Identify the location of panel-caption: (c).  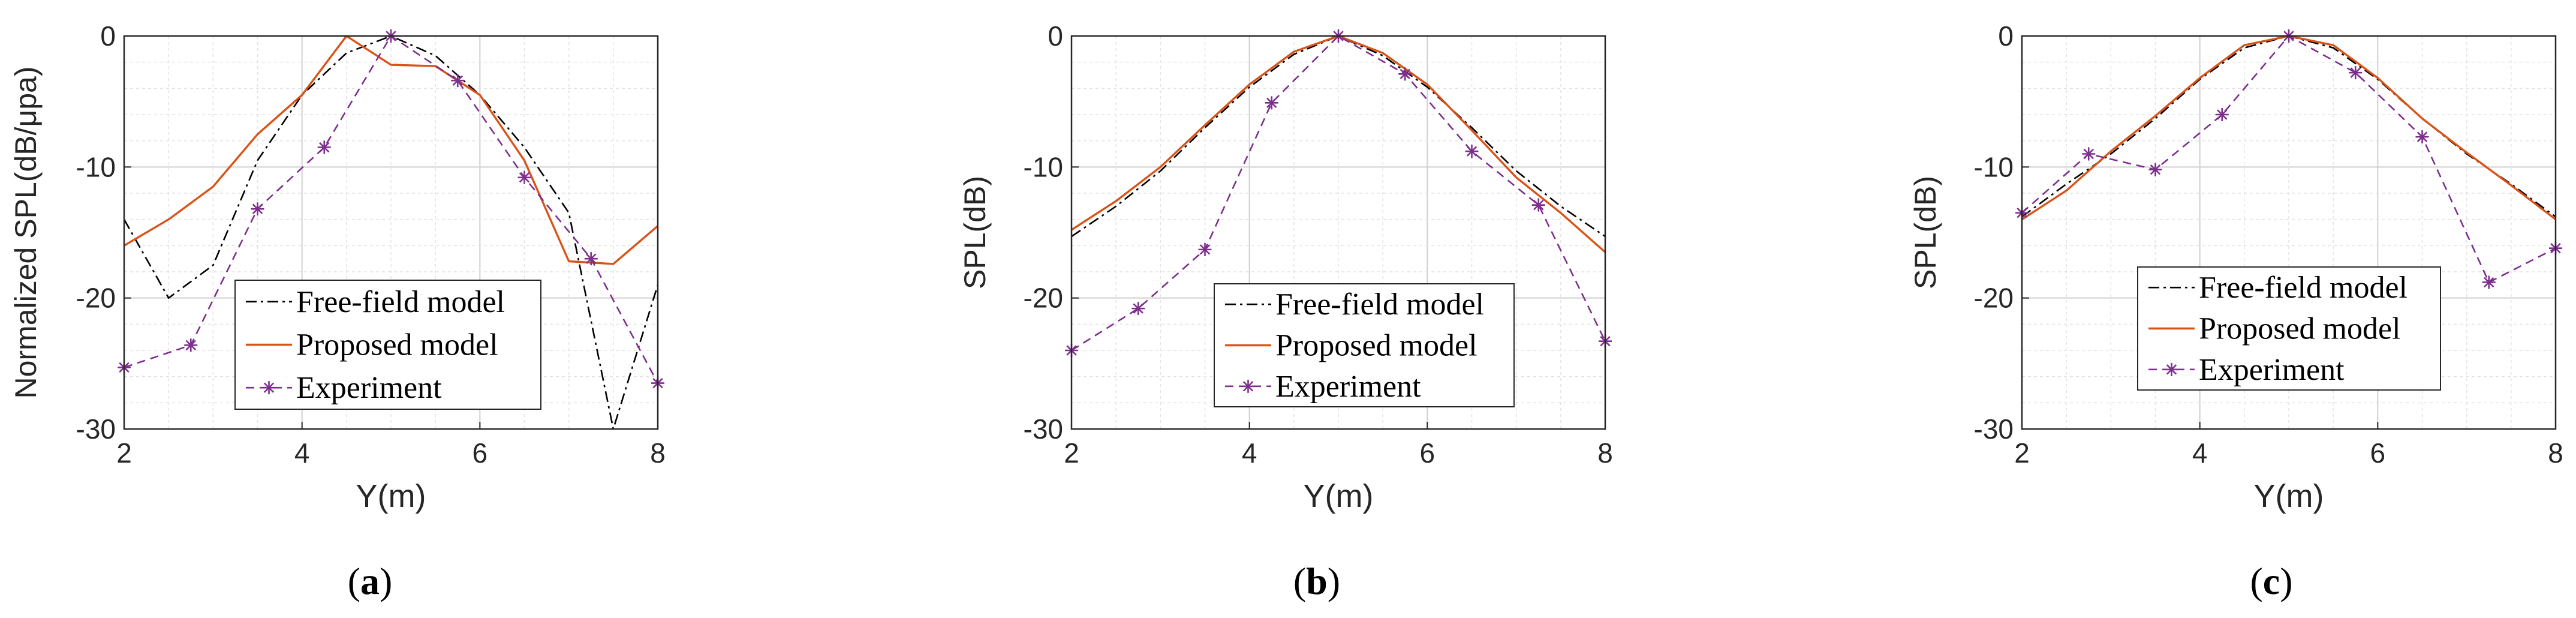
(2271, 581).